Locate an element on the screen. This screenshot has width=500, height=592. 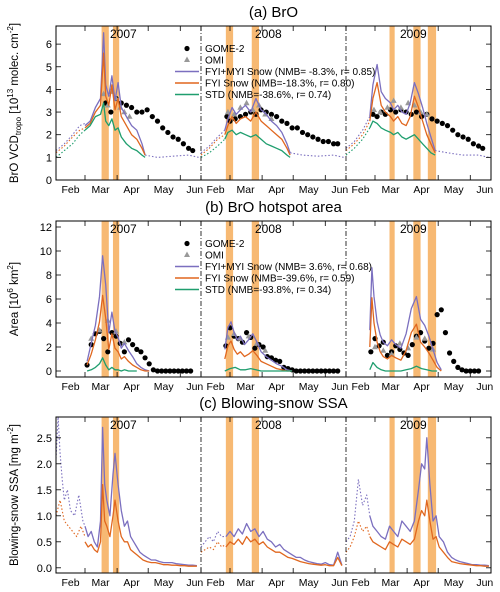
legend-omi-marker is located at coordinates (187, 254).